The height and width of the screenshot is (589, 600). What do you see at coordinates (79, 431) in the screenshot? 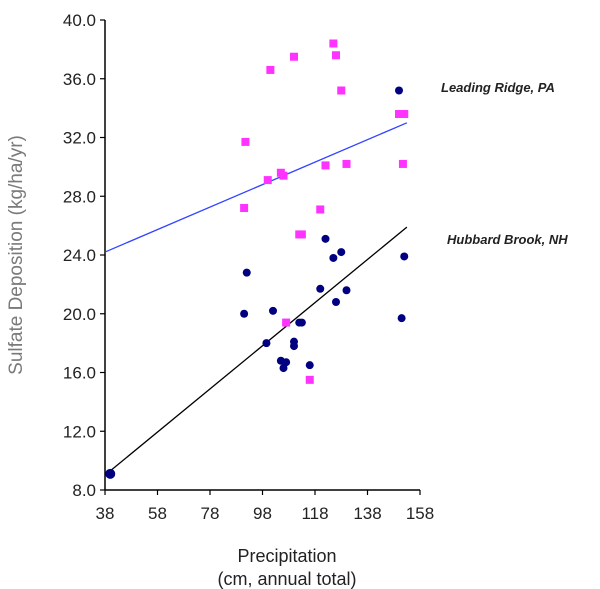
I see `y-tick-label: 12.0` at bounding box center [79, 431].